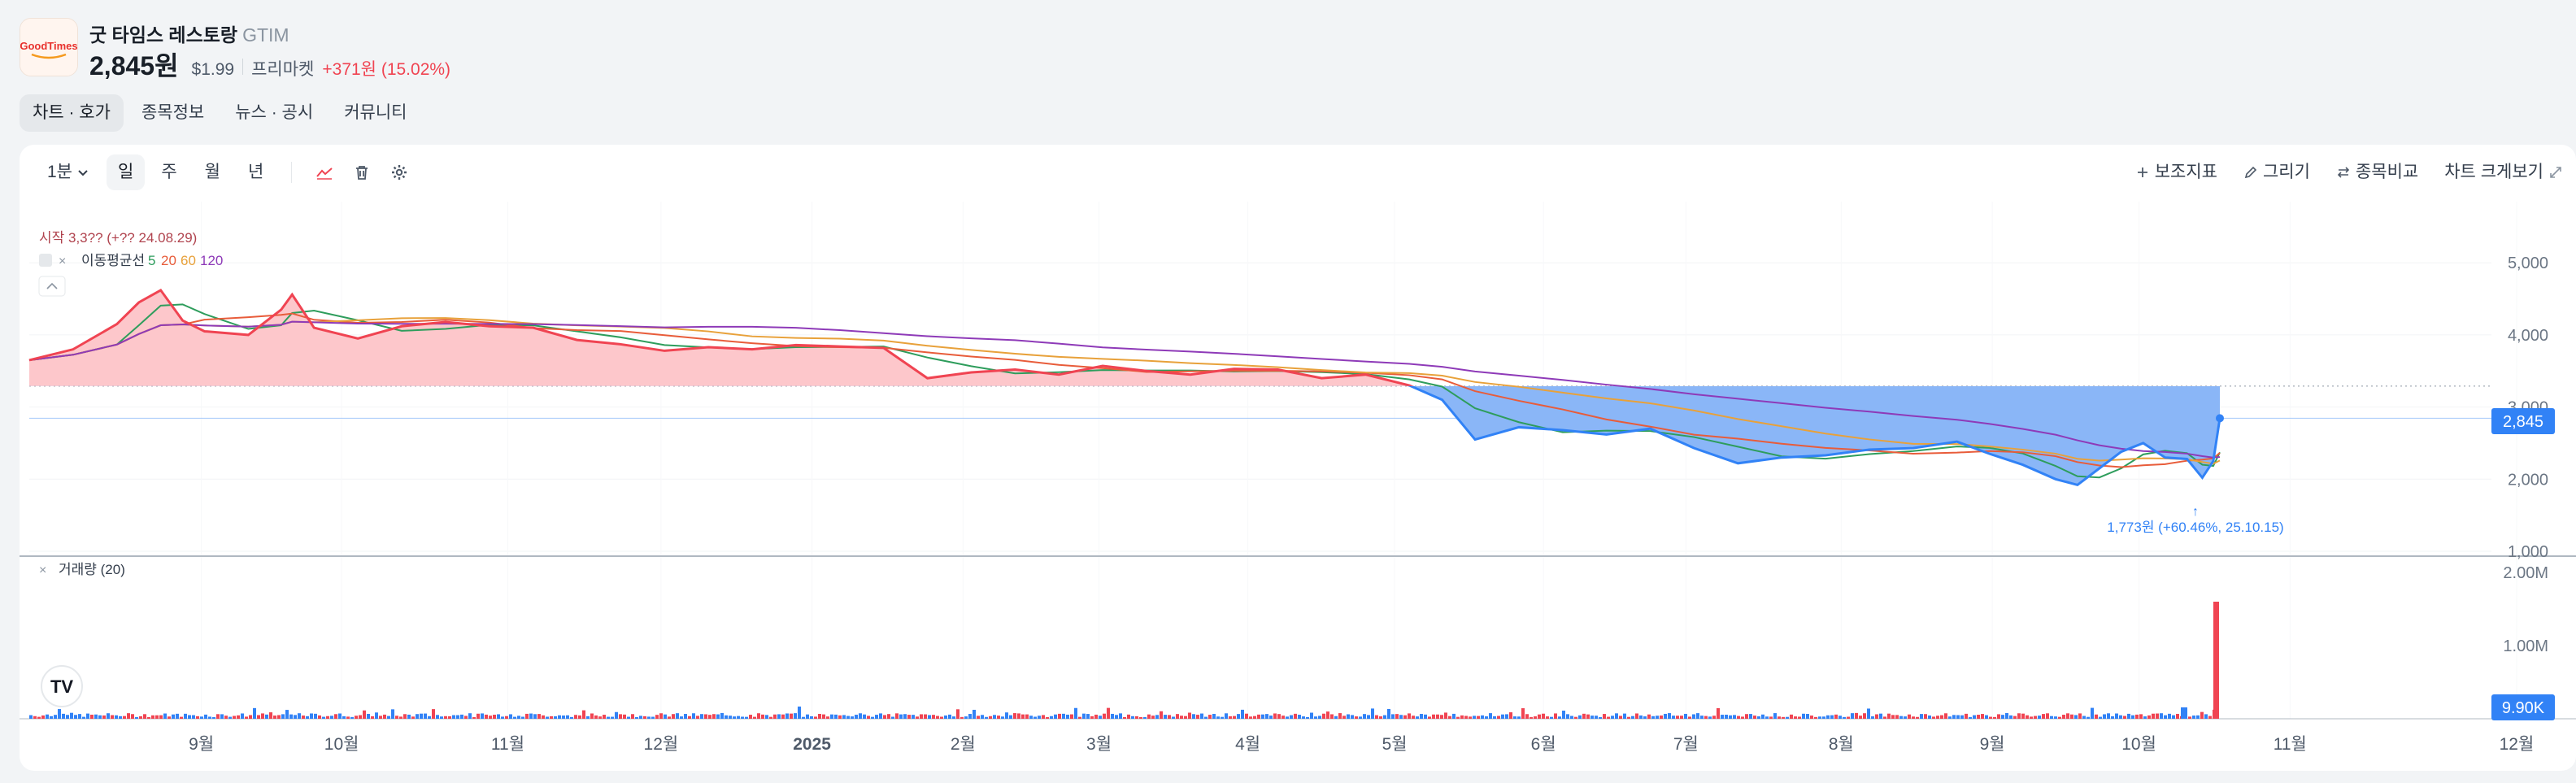  I want to click on tradingview-logo: TV, so click(62, 686).